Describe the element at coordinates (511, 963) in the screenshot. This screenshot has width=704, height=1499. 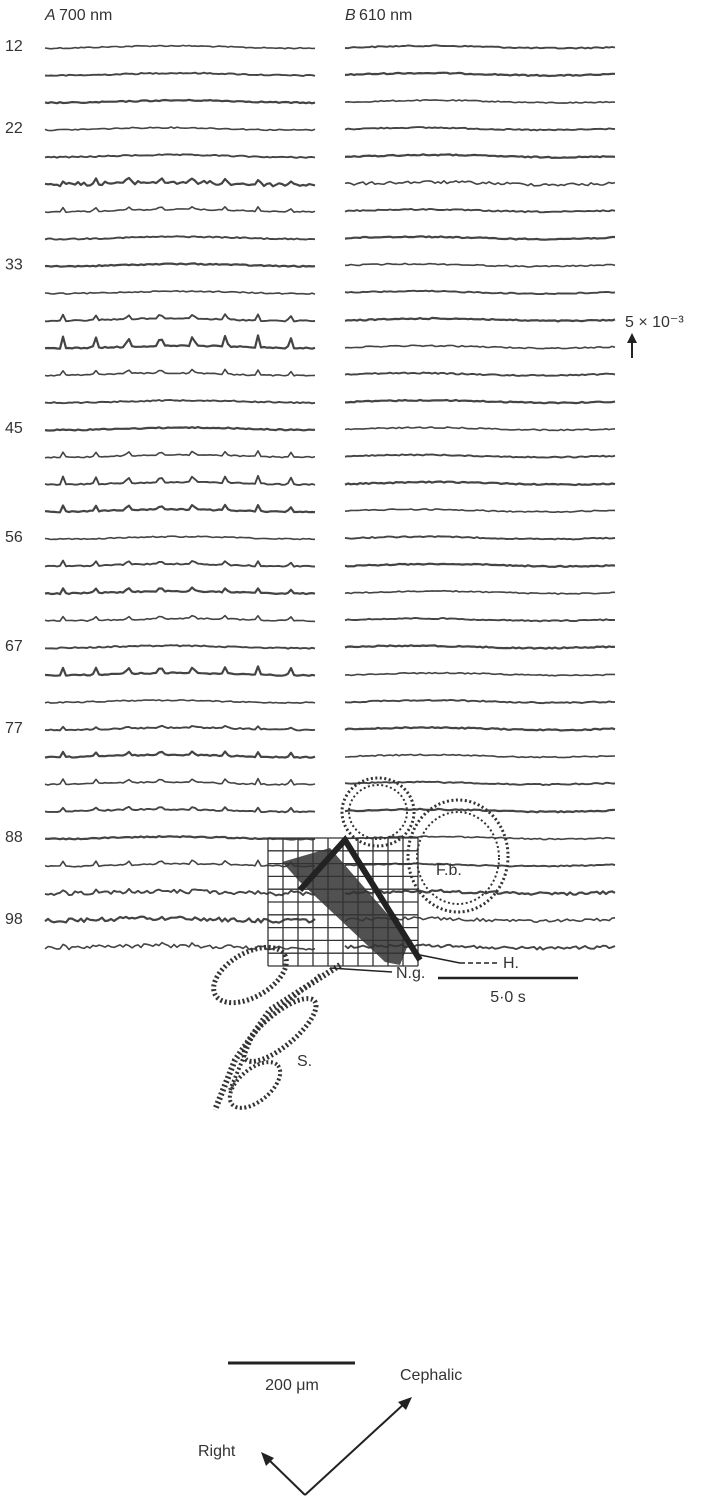
I see `map-label: H.` at that location.